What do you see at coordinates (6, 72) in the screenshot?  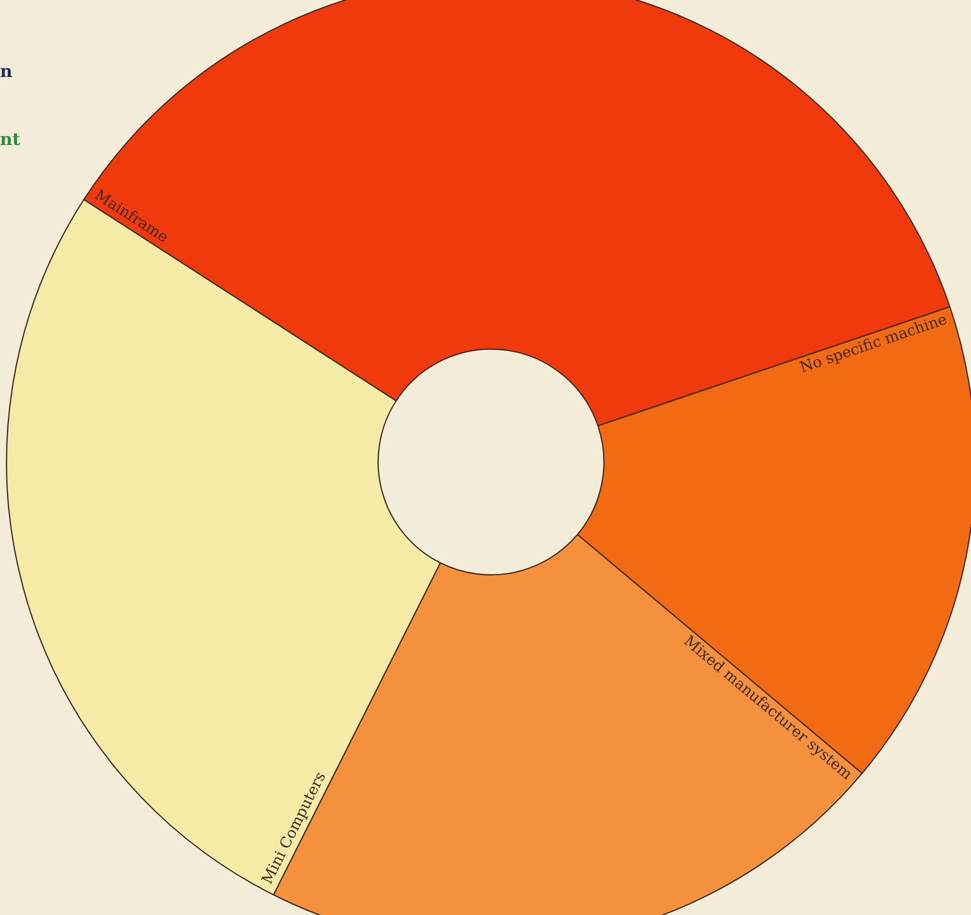 I see `text: n` at bounding box center [6, 72].